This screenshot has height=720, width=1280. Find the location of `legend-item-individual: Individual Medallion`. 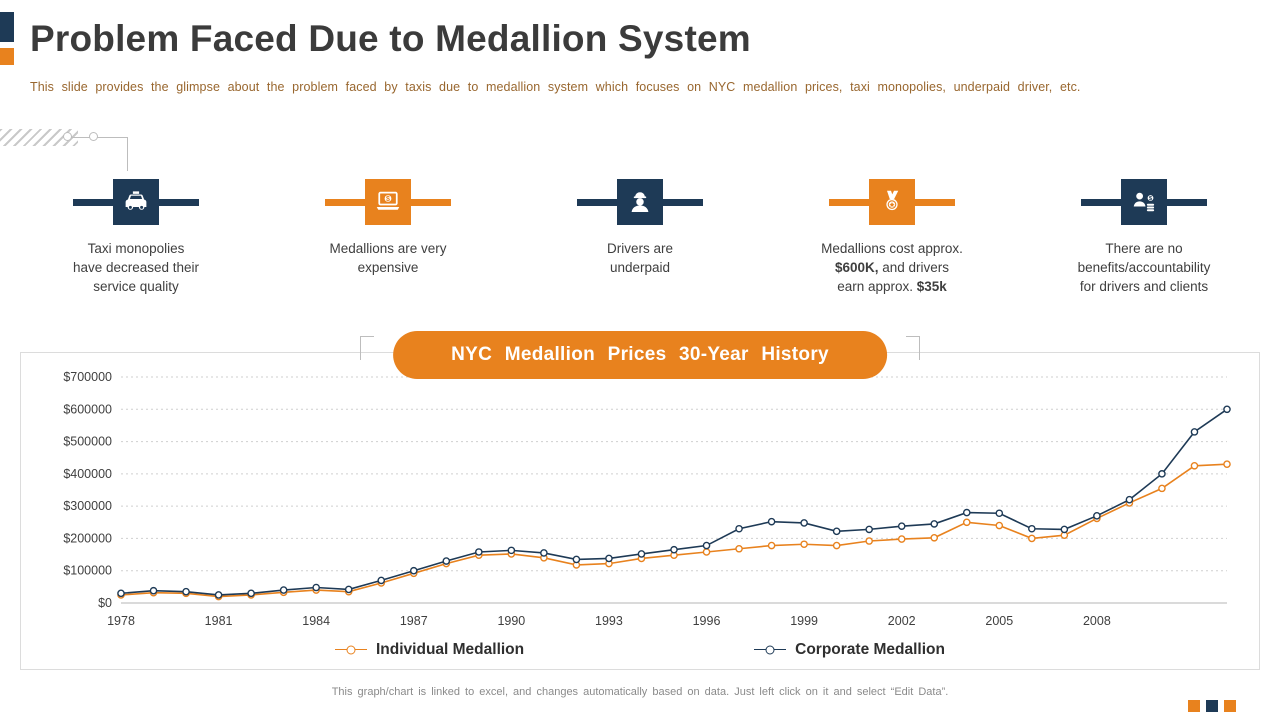

legend-item-individual: Individual Medallion is located at coordinates (429, 650).